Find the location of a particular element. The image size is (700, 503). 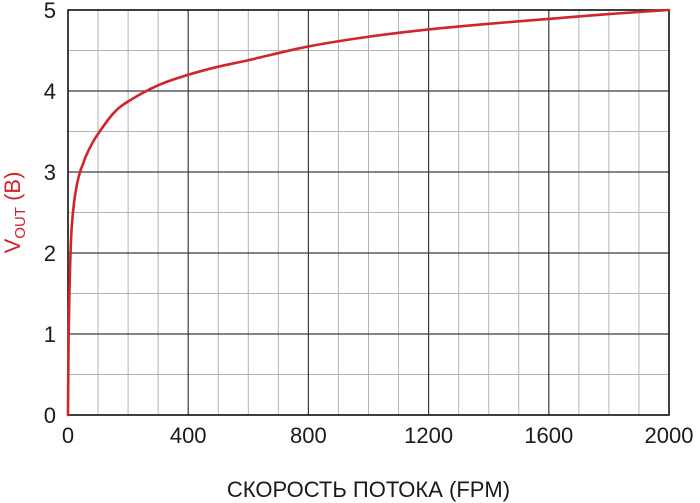

y-tick-label: 5 is located at coordinates (50, 11).